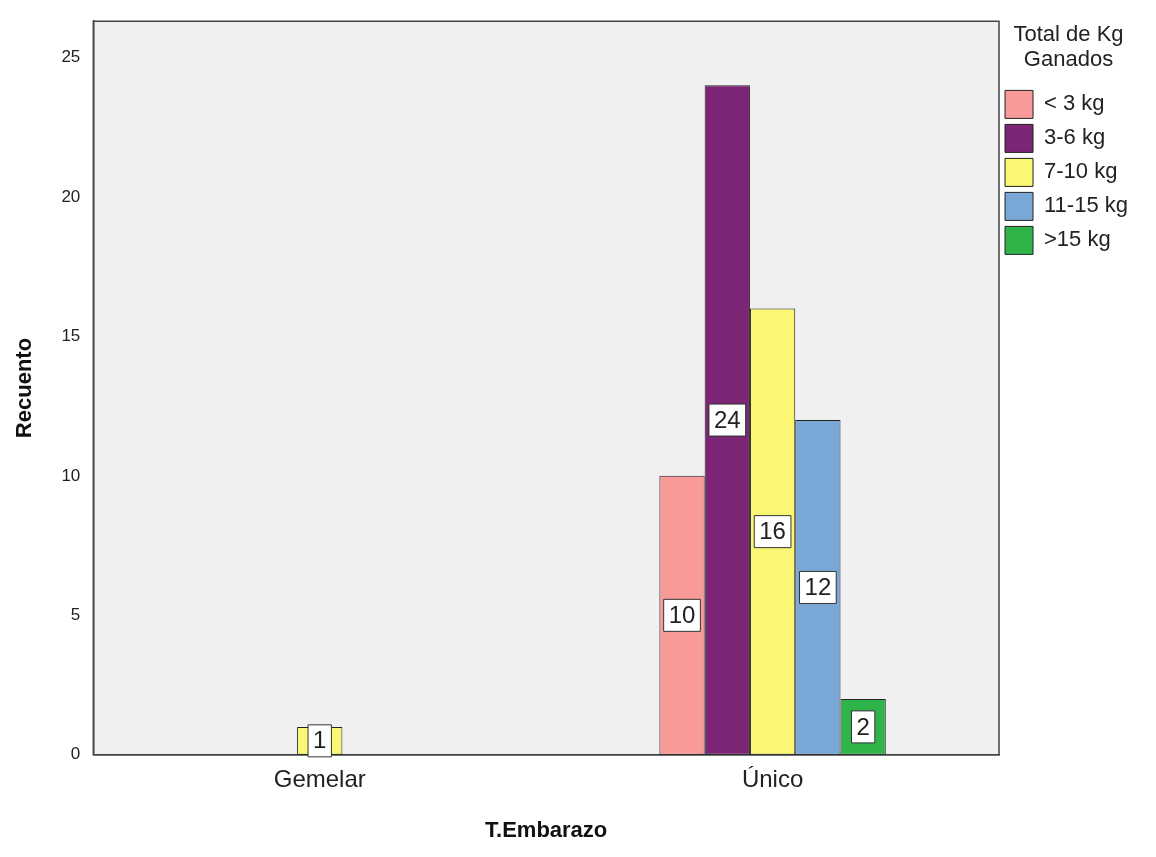  I want to click on y-tick-label: 0, so click(75, 754).